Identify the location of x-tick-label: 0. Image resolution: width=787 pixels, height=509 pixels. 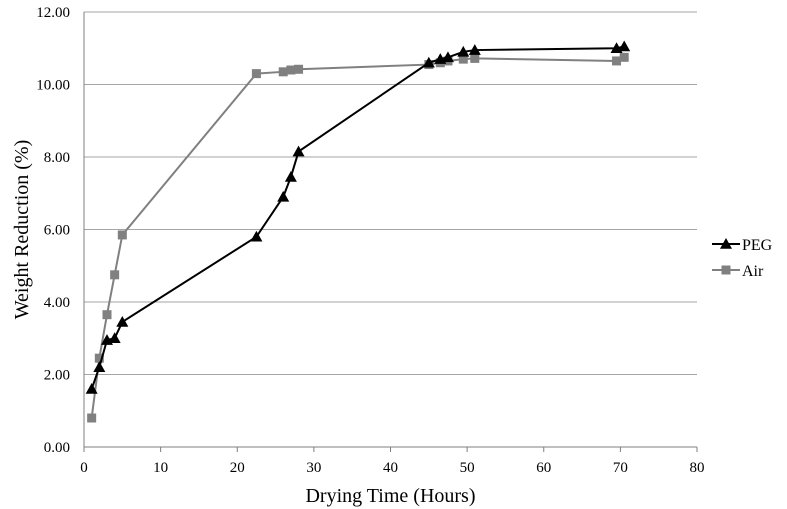
(84, 468).